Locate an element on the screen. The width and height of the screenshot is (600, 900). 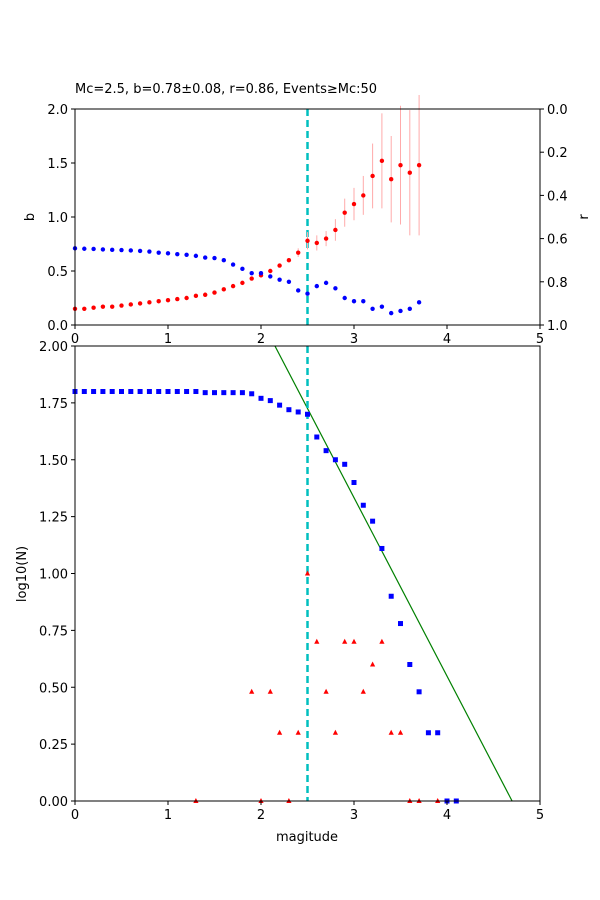
bottom-x-axis-label: magitude is located at coordinates (307, 837).